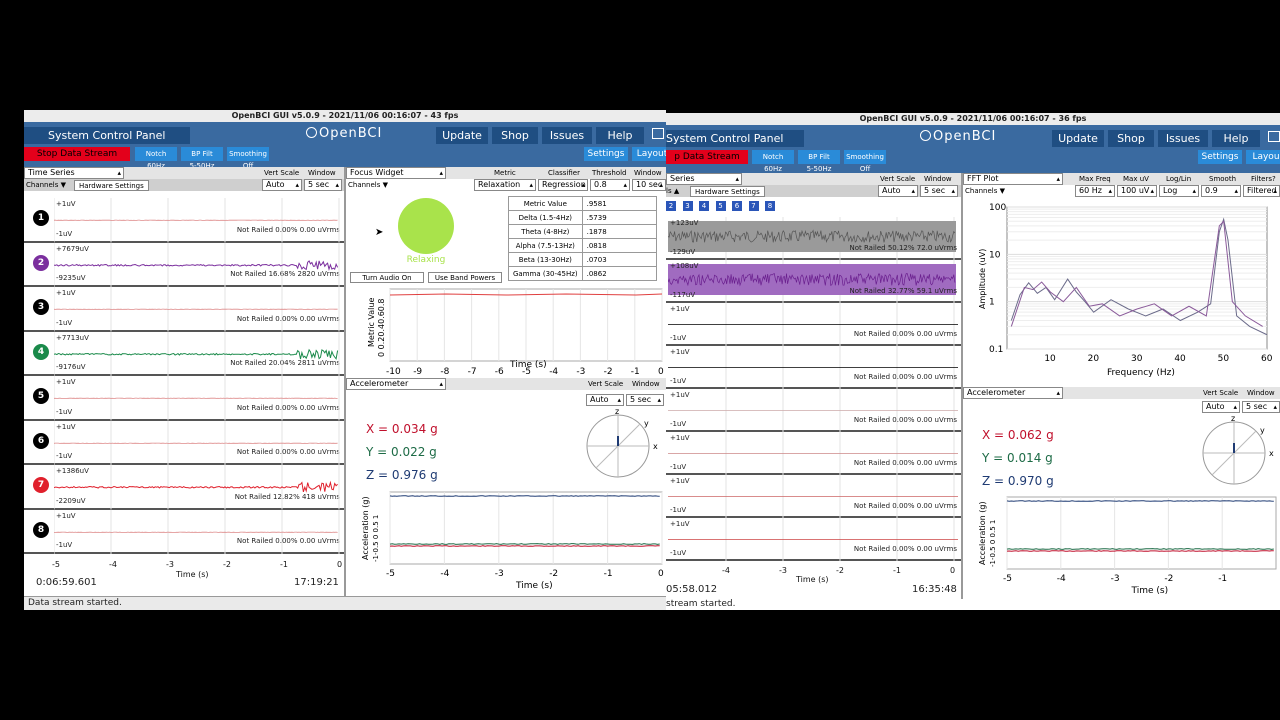 The width and height of the screenshot is (1280, 720). I want to click on metric-select: Relaxation, so click(505, 185).